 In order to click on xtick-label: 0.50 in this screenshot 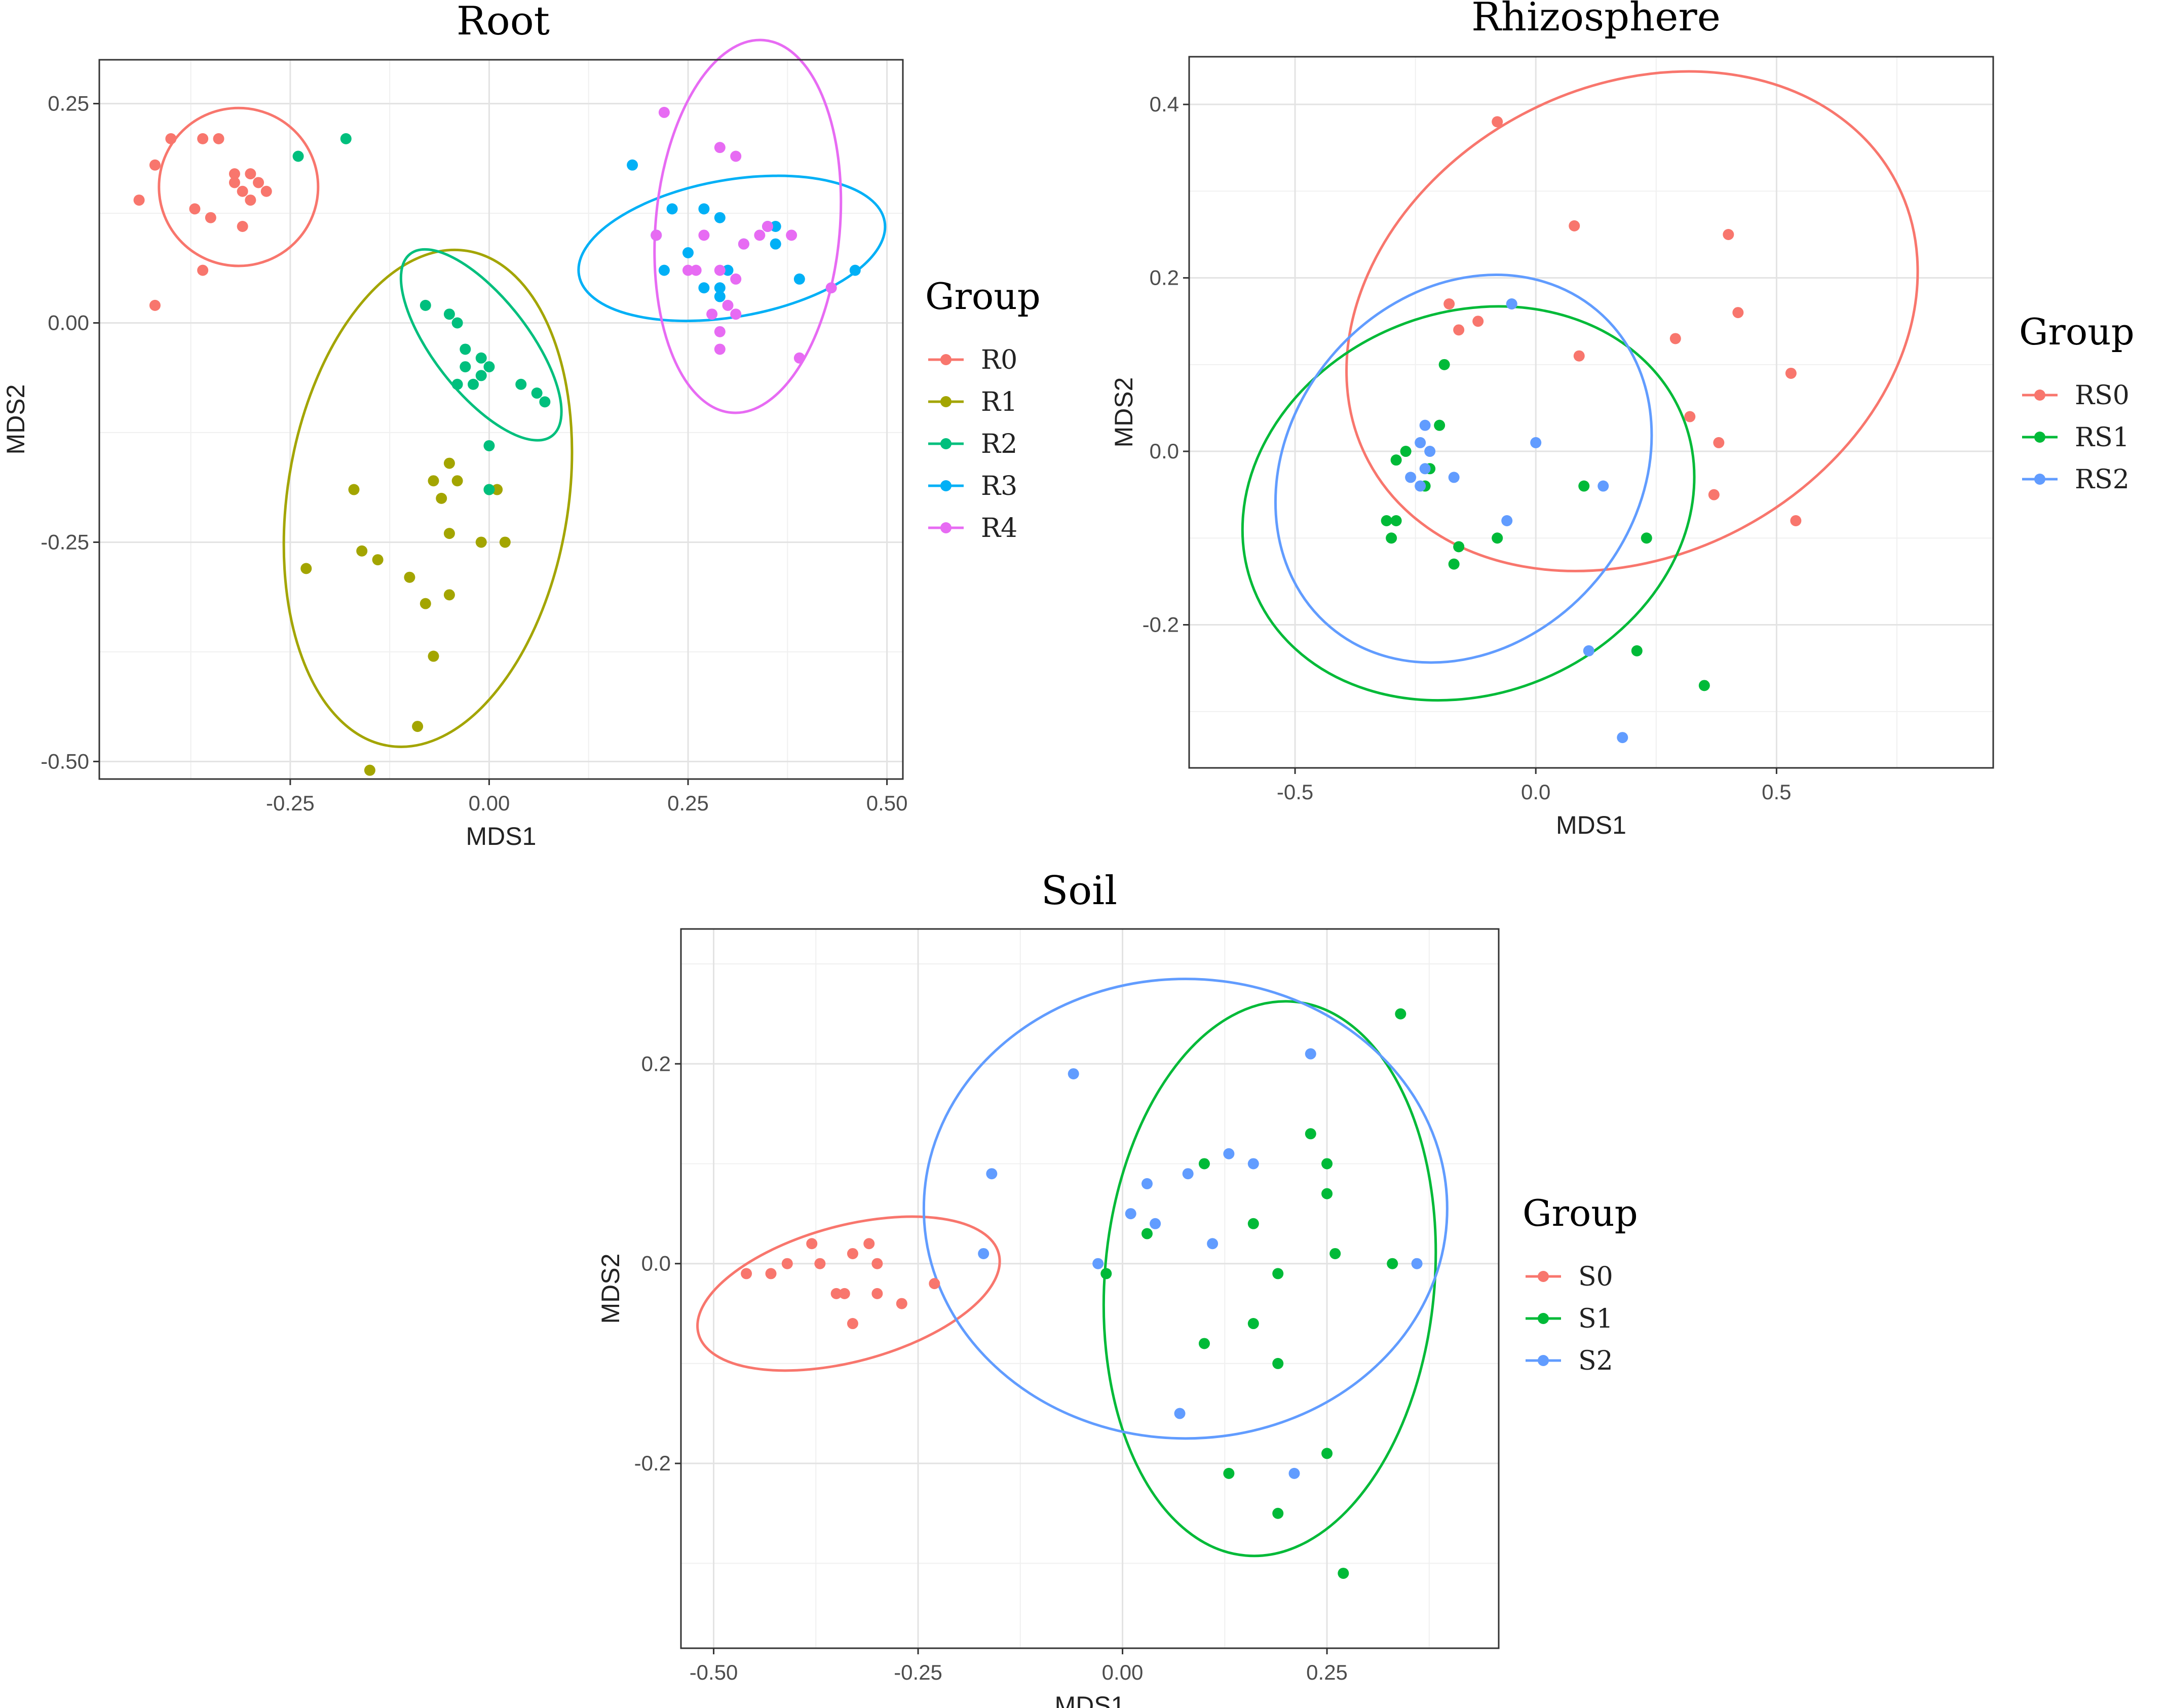, I will do `click(887, 803)`.